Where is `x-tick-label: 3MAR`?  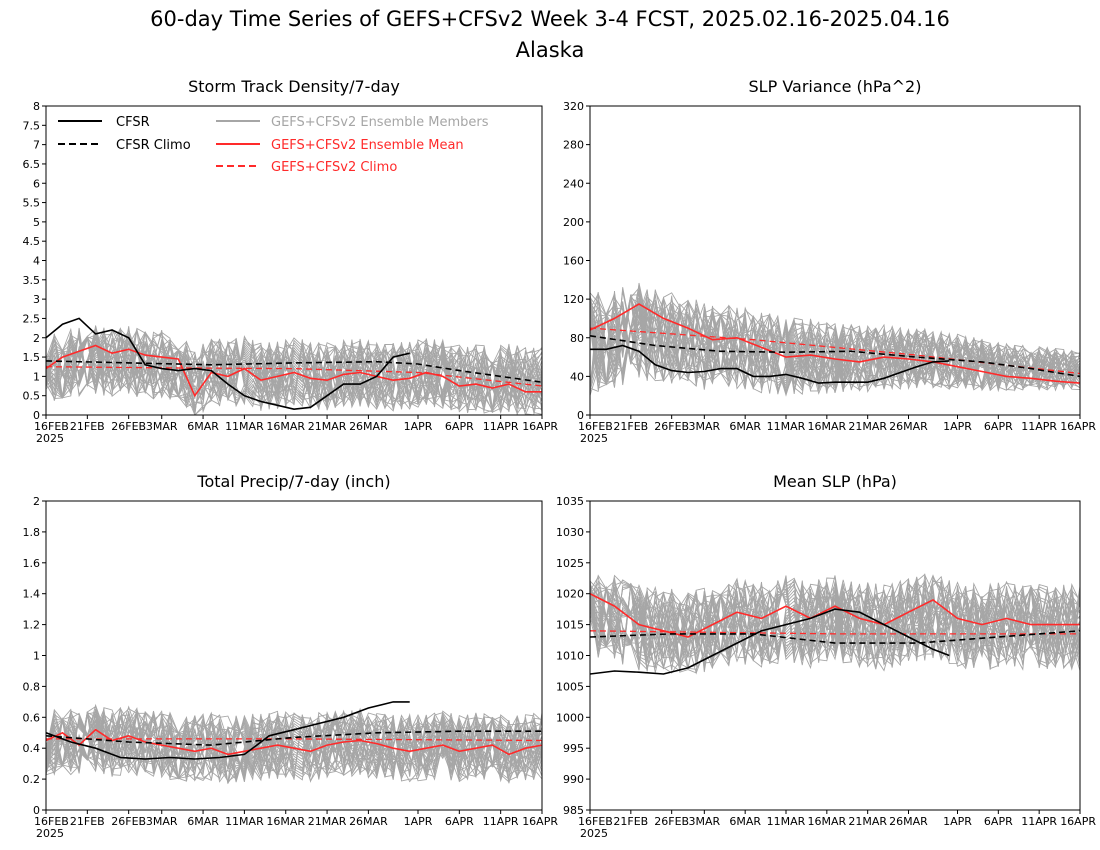
x-tick-label: 3MAR is located at coordinates (162, 426).